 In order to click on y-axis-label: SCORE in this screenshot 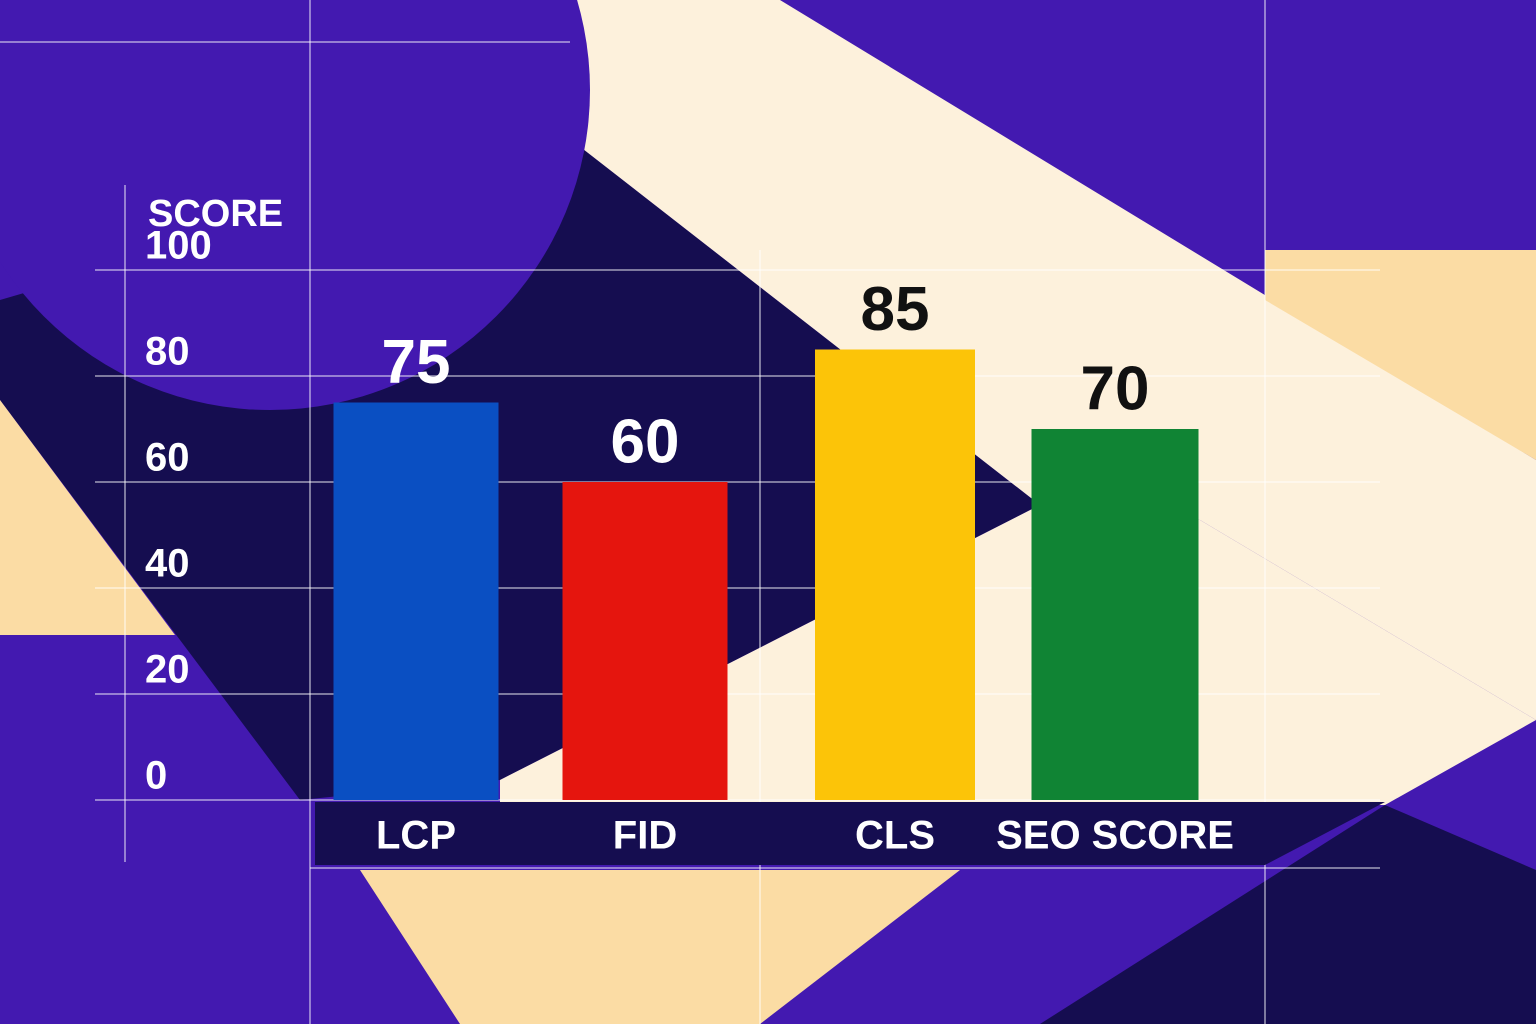, I will do `click(215, 214)`.